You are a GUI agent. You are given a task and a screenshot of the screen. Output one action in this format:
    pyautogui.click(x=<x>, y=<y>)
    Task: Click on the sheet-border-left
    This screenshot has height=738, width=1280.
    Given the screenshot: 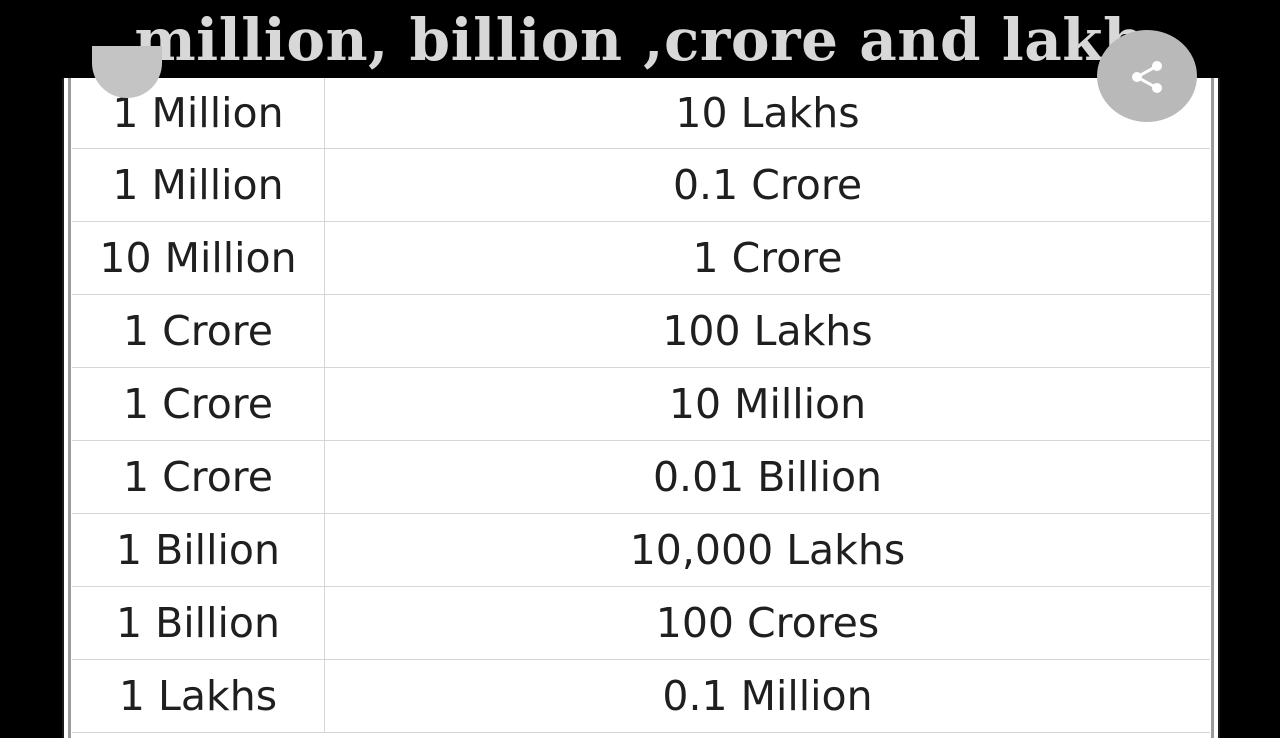 What is the action you would take?
    pyautogui.click(x=69, y=408)
    